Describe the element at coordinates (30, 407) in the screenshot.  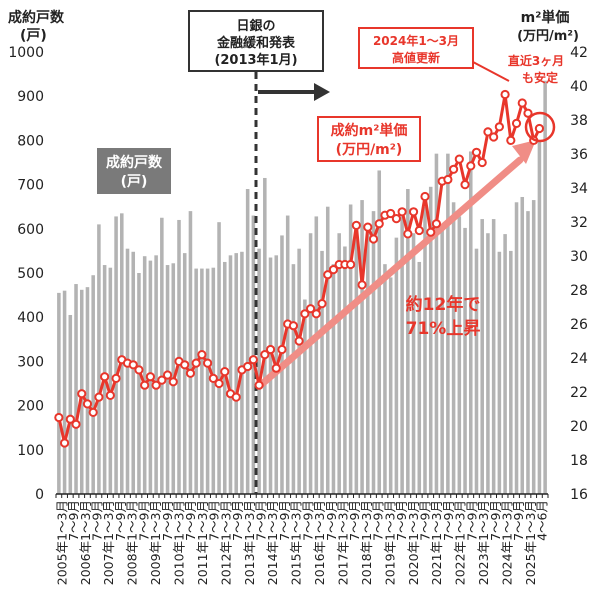
I see `left-tick-label: 200` at that location.